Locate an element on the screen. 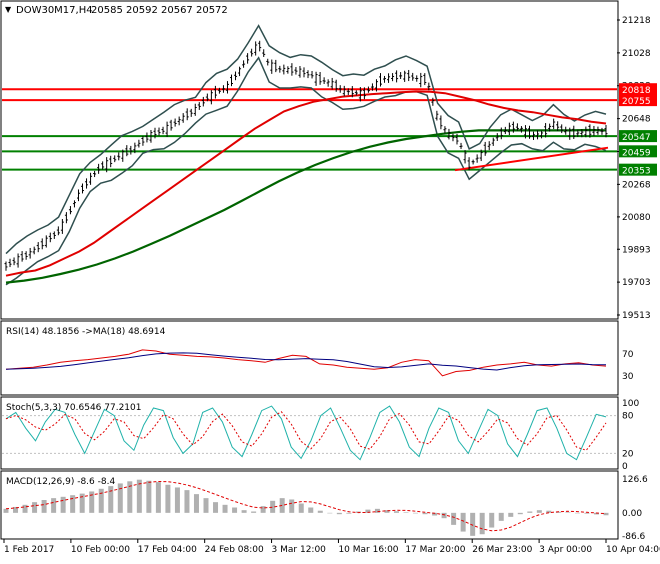  time-tick-label: 17 Feb 04:00 is located at coordinates (167, 550).